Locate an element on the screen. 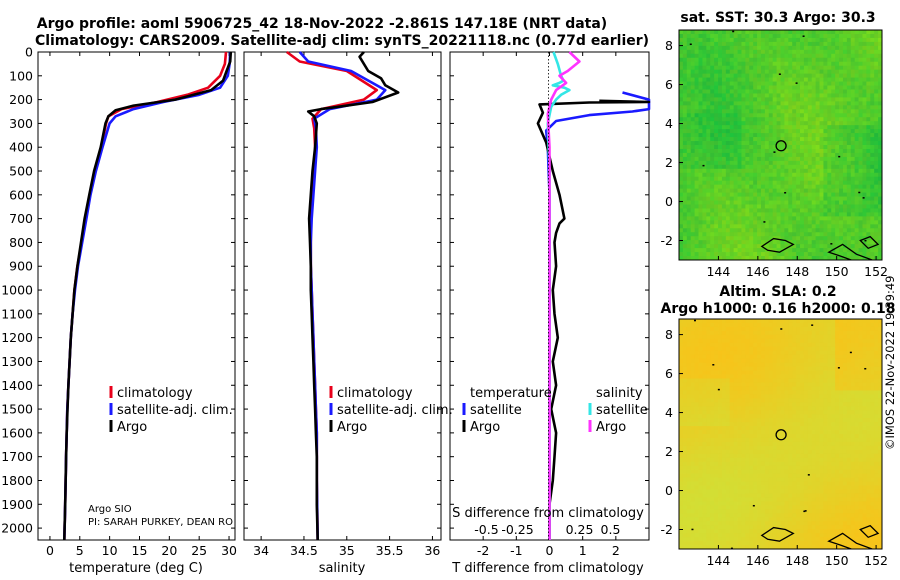 Image resolution: width=900 pixels, height=580 pixels. map-y-tick-label: 0 is located at coordinates (669, 201).